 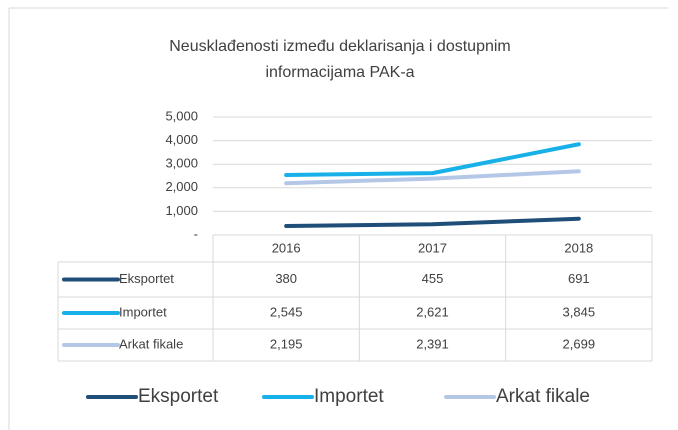 I want to click on y-tick-label: 2,000, so click(x=181, y=186).